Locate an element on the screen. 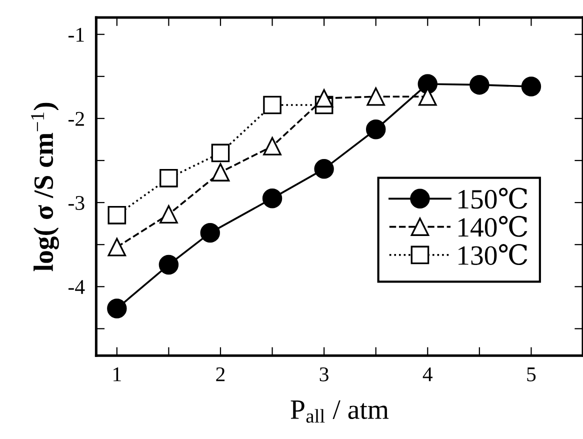  y-tick-label: -4 is located at coordinates (76, 287).